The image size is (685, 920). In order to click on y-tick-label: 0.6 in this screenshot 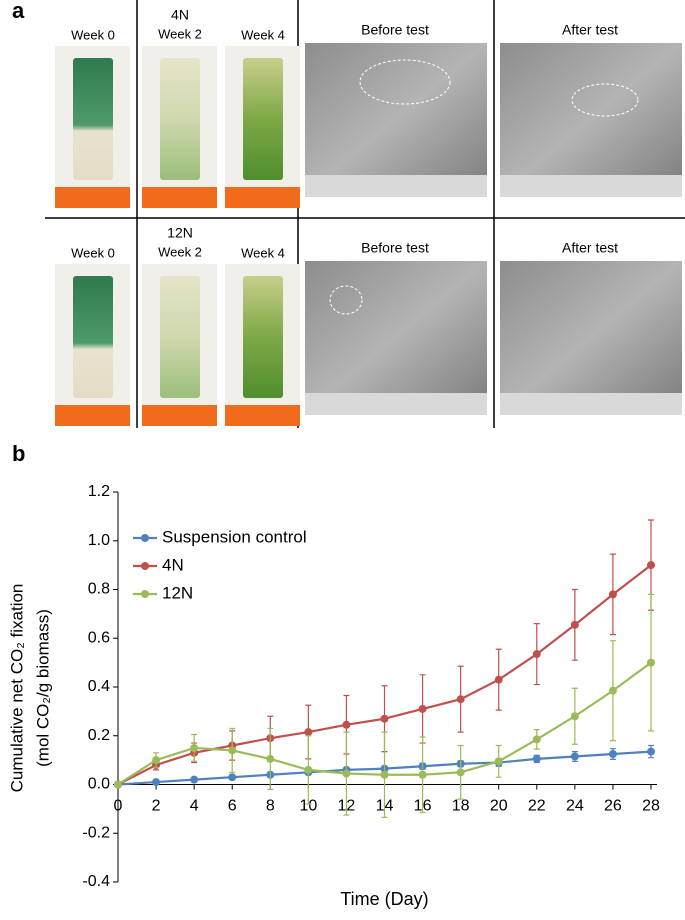, I will do `click(99, 637)`.